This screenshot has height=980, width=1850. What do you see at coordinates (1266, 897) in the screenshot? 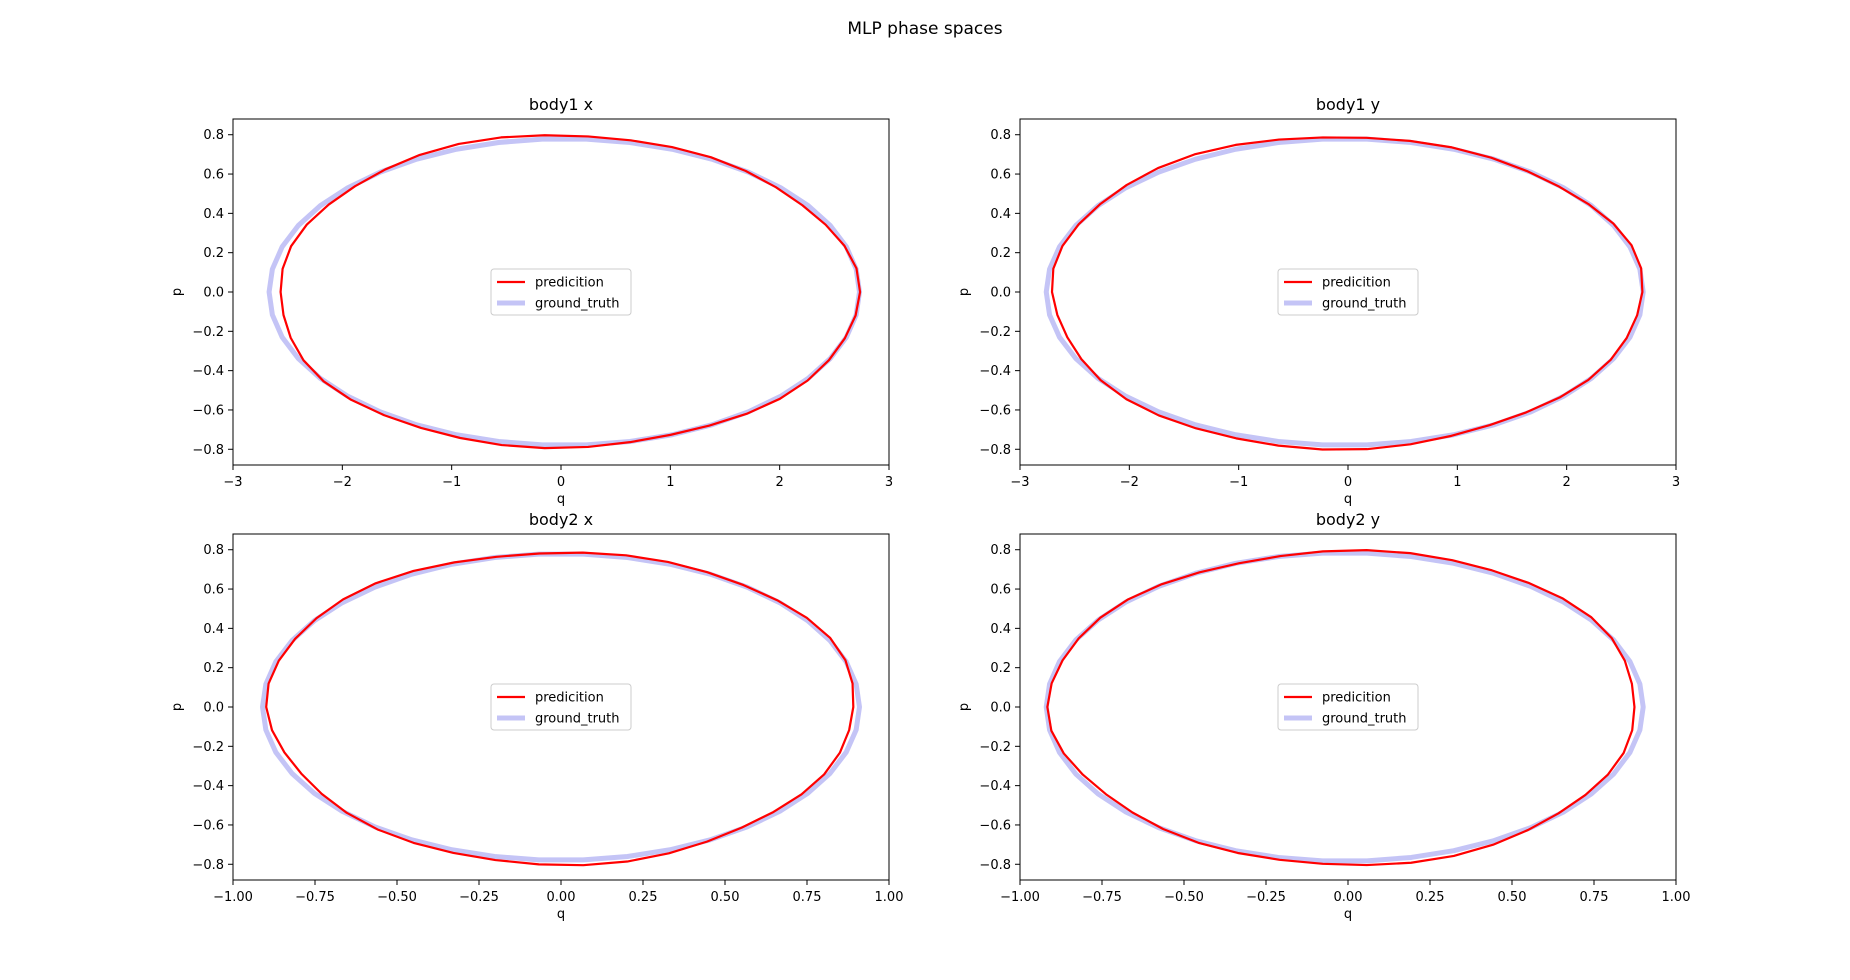
I see `x-tick-label: −0.25` at bounding box center [1266, 897].